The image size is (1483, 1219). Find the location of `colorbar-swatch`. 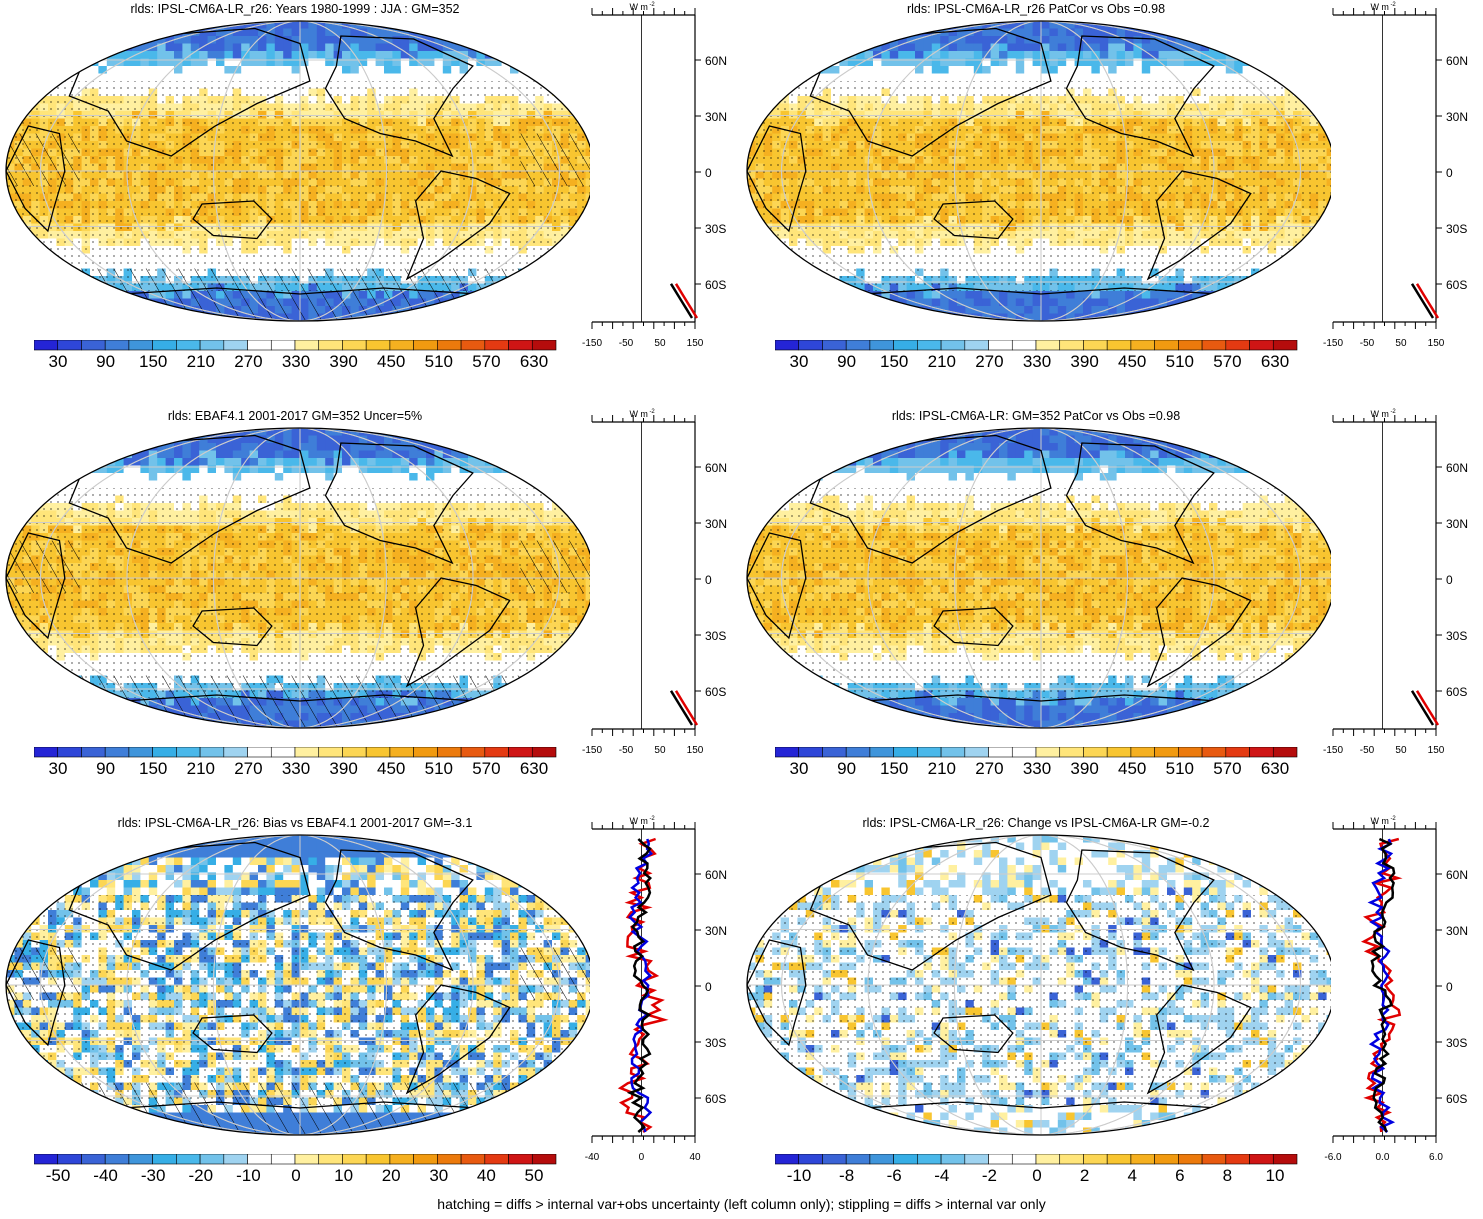

colorbar-swatch is located at coordinates (425, 345).